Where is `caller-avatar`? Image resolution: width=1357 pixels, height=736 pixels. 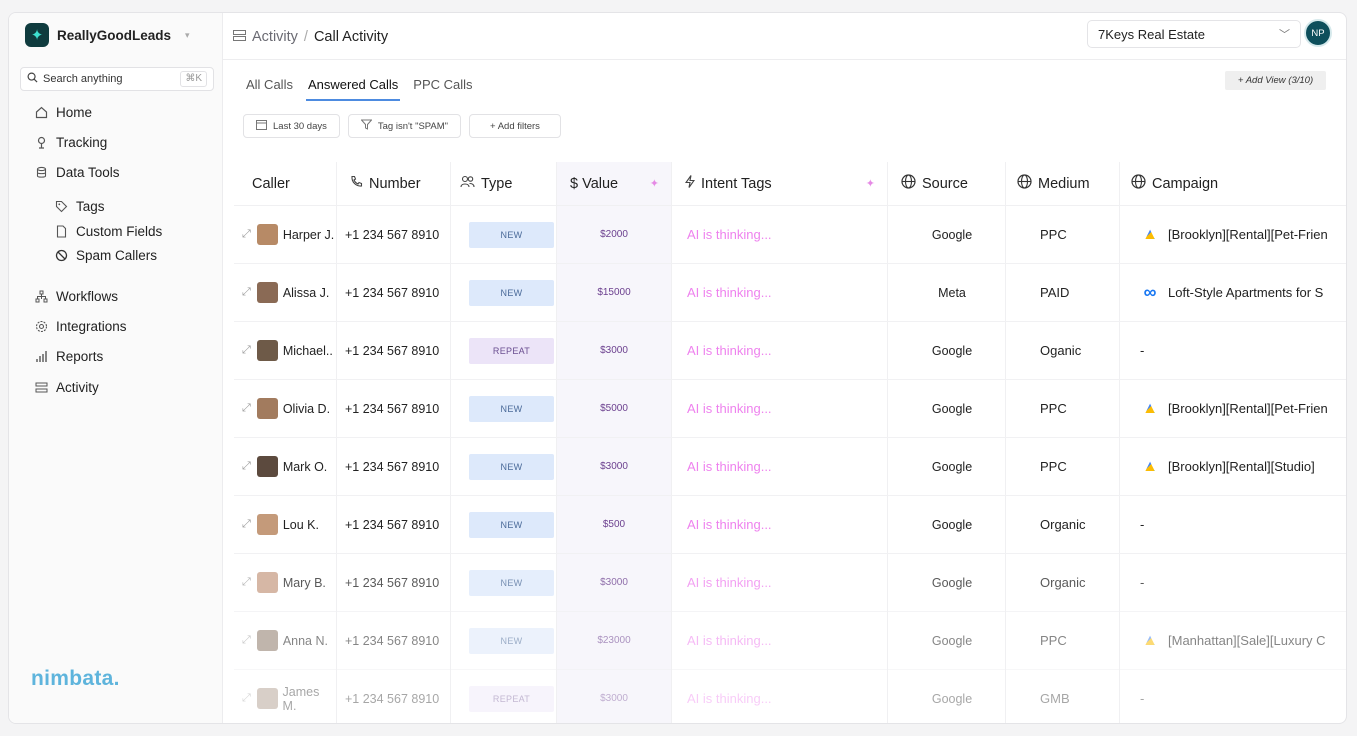 caller-avatar is located at coordinates (267, 524).